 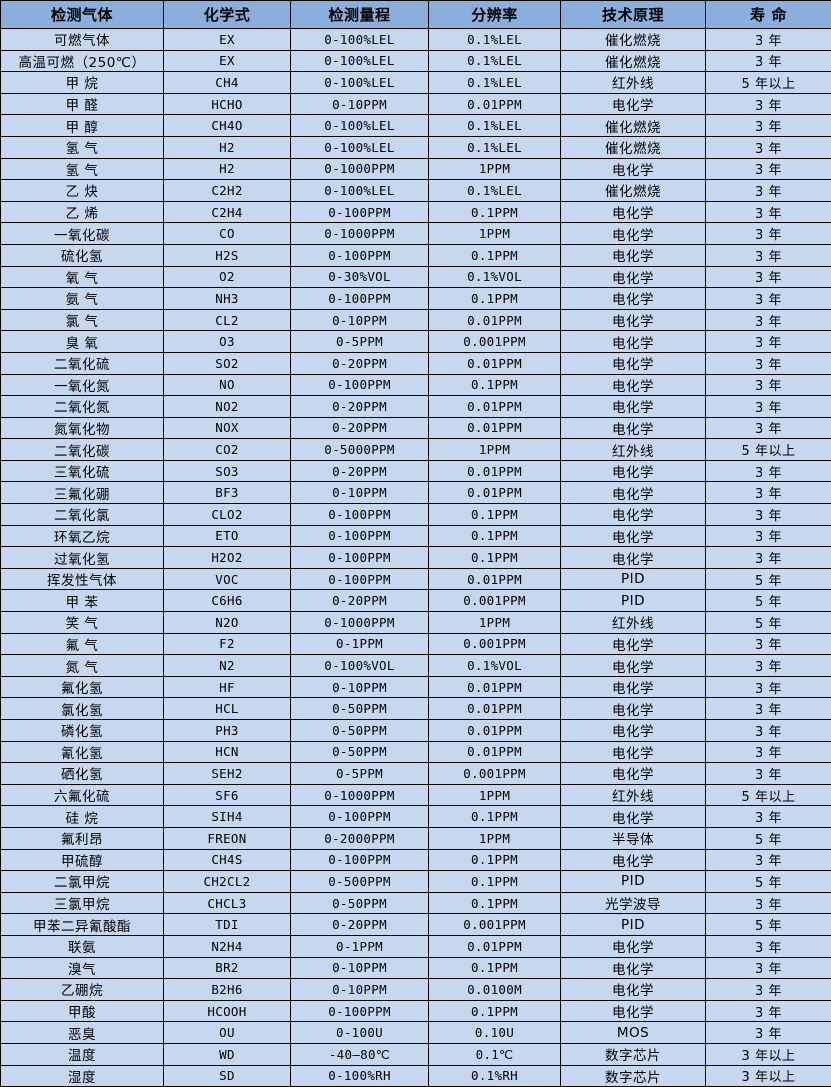 I want to click on cell-range: 0-5PPM, so click(x=360, y=774).